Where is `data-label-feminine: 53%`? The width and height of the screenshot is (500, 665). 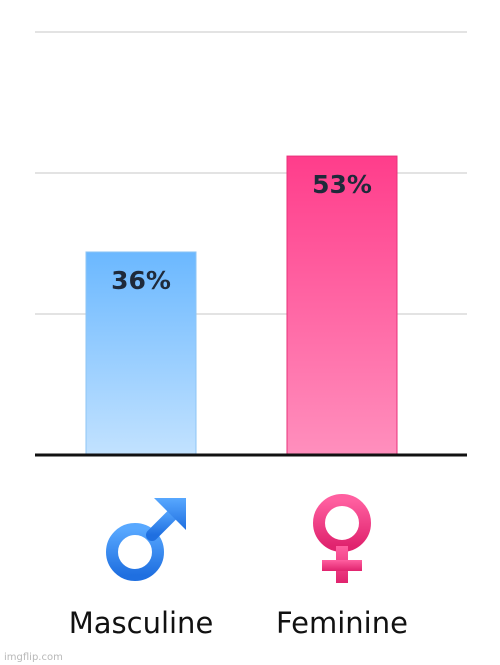
data-label-feminine: 53% is located at coordinates (342, 184).